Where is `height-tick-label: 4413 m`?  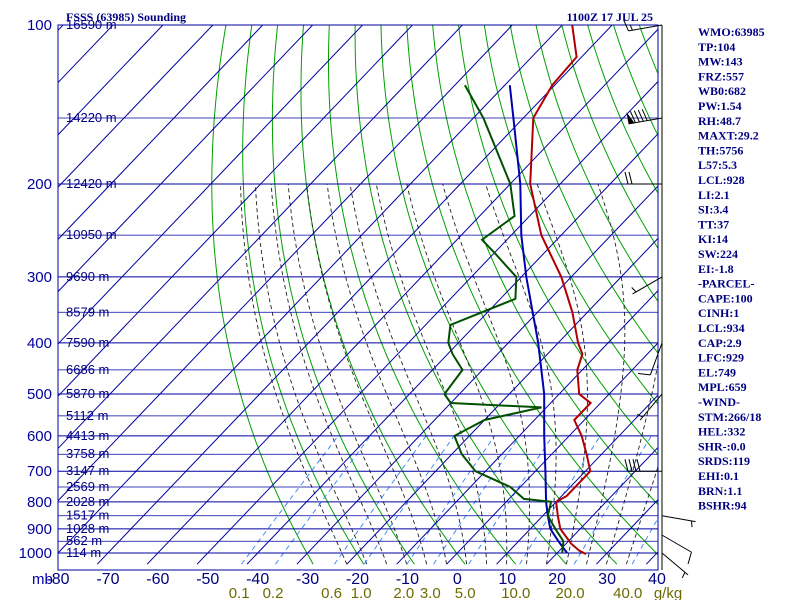
height-tick-label: 4413 m is located at coordinates (87, 435).